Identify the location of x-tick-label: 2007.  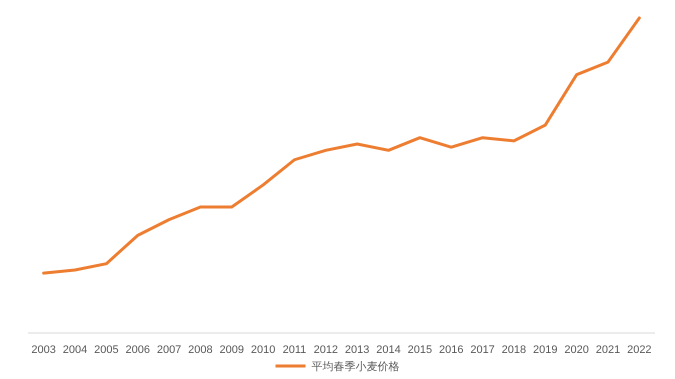
(169, 350).